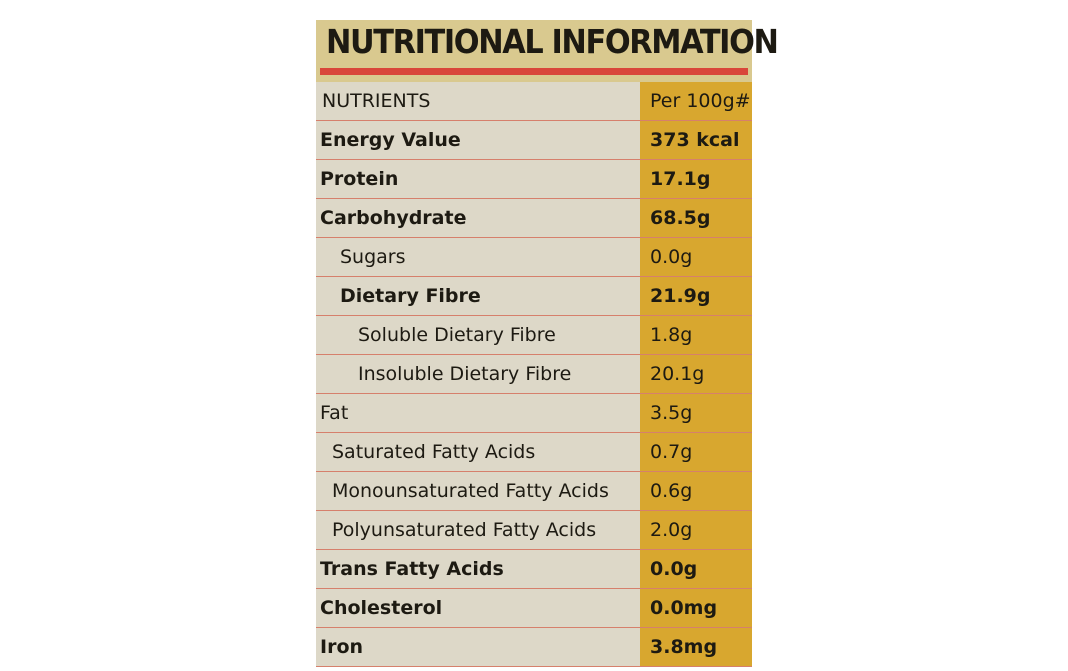 The height and width of the screenshot is (671, 1068). What do you see at coordinates (696, 140) in the screenshot?
I see `nutrient-value: 373 kcal` at bounding box center [696, 140].